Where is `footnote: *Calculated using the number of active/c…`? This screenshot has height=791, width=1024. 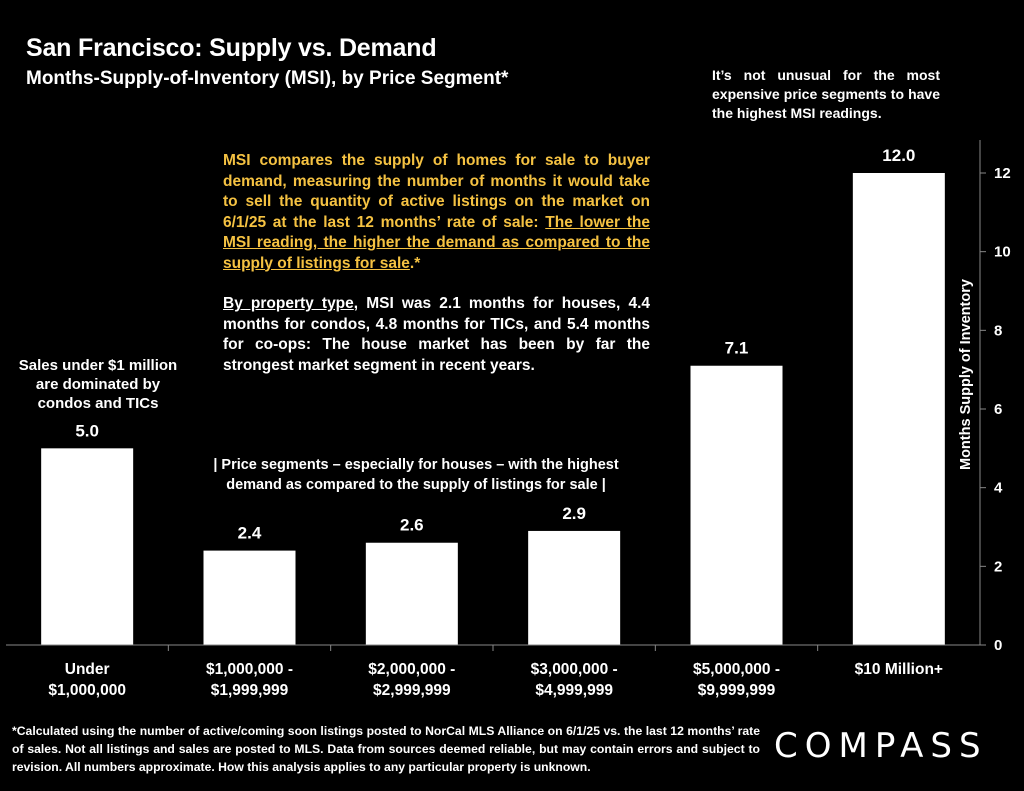
footnote: *Calculated using the number of active/c… is located at coordinates (386, 749).